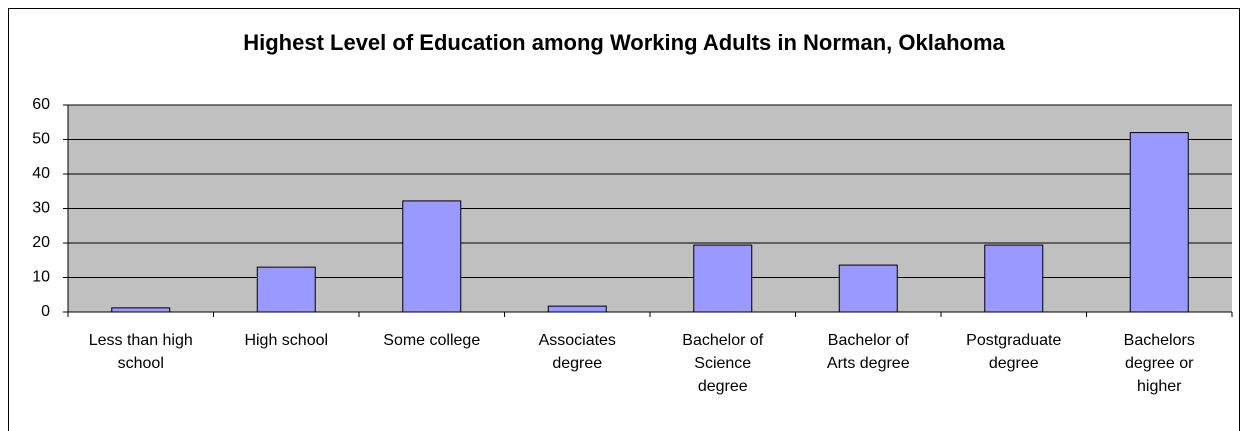 The image size is (1248, 431). I want to click on y-tick-label: 30, so click(41, 208).